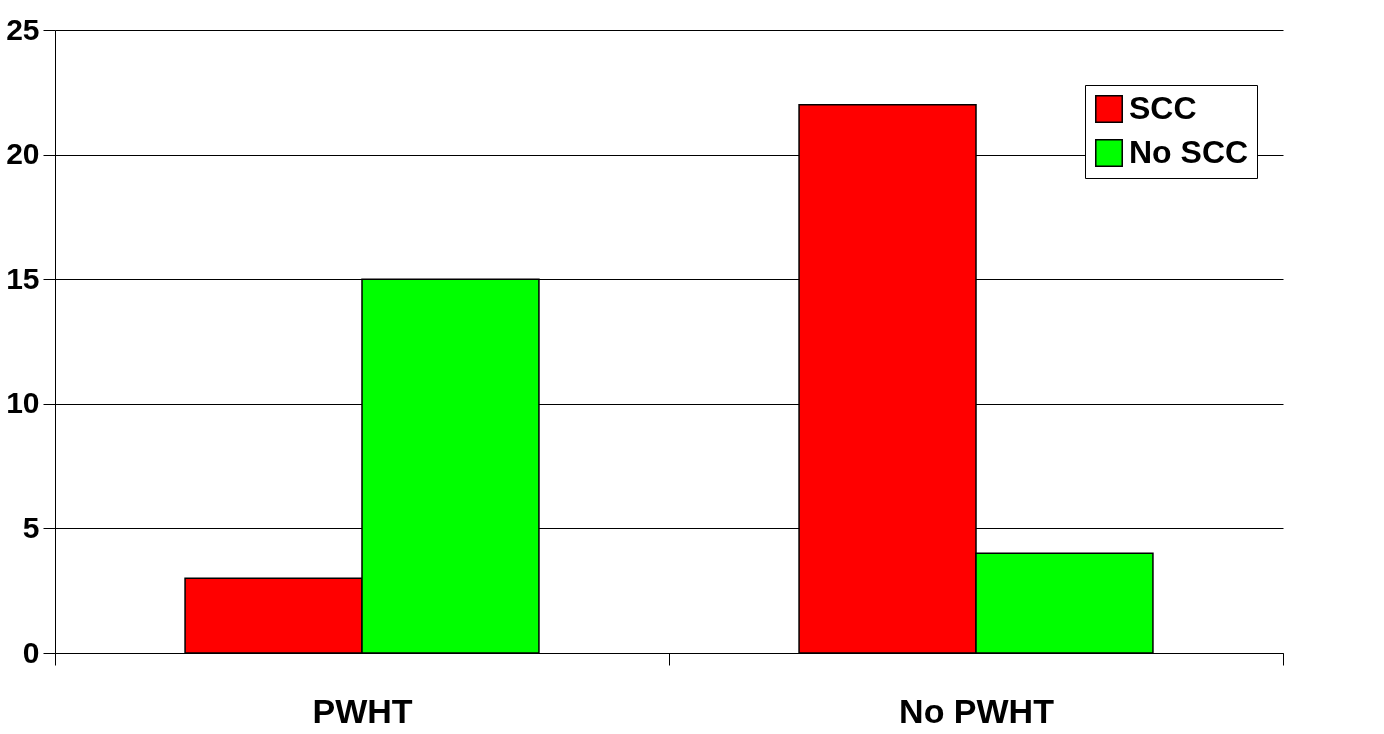 The width and height of the screenshot is (1384, 734). Describe the element at coordinates (1189, 152) in the screenshot. I see `legend-label: No SCC` at that location.